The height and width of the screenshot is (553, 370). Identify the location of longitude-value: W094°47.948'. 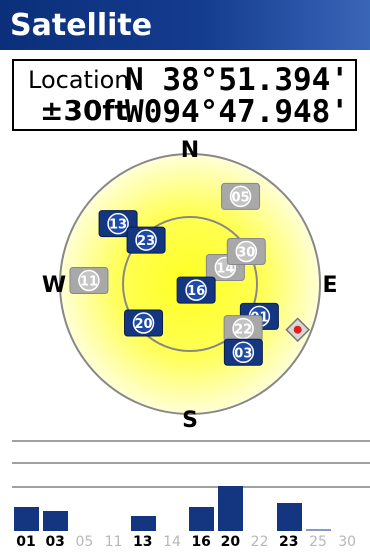
(237, 112).